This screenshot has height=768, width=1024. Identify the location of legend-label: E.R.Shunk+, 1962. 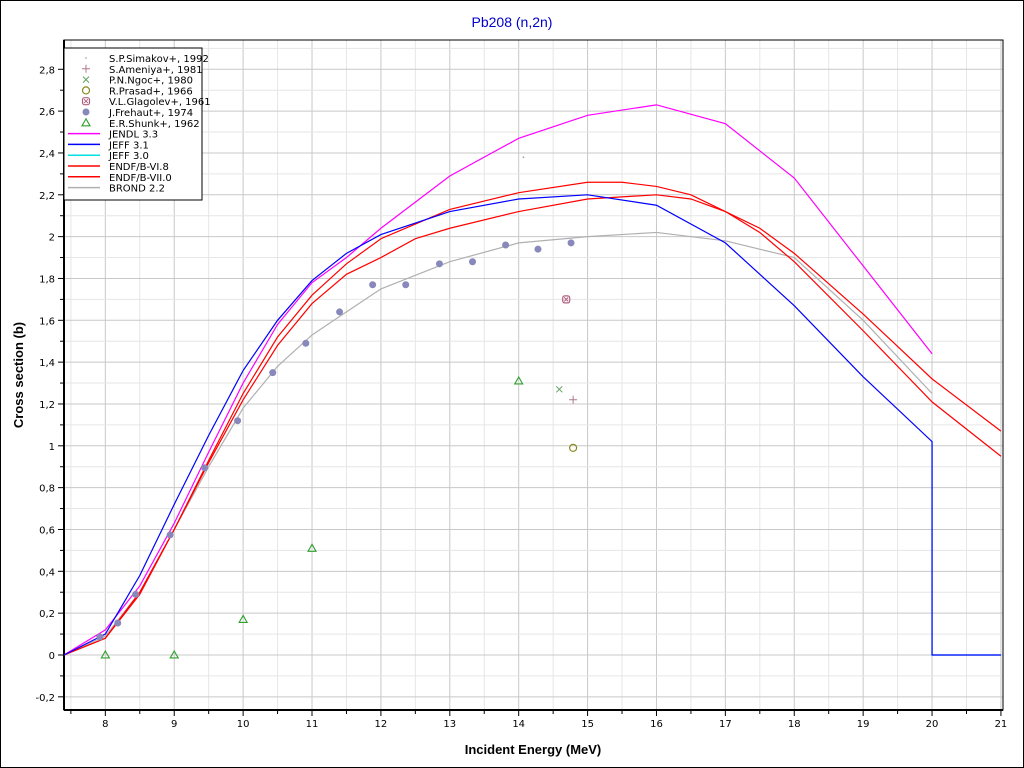
(154, 124).